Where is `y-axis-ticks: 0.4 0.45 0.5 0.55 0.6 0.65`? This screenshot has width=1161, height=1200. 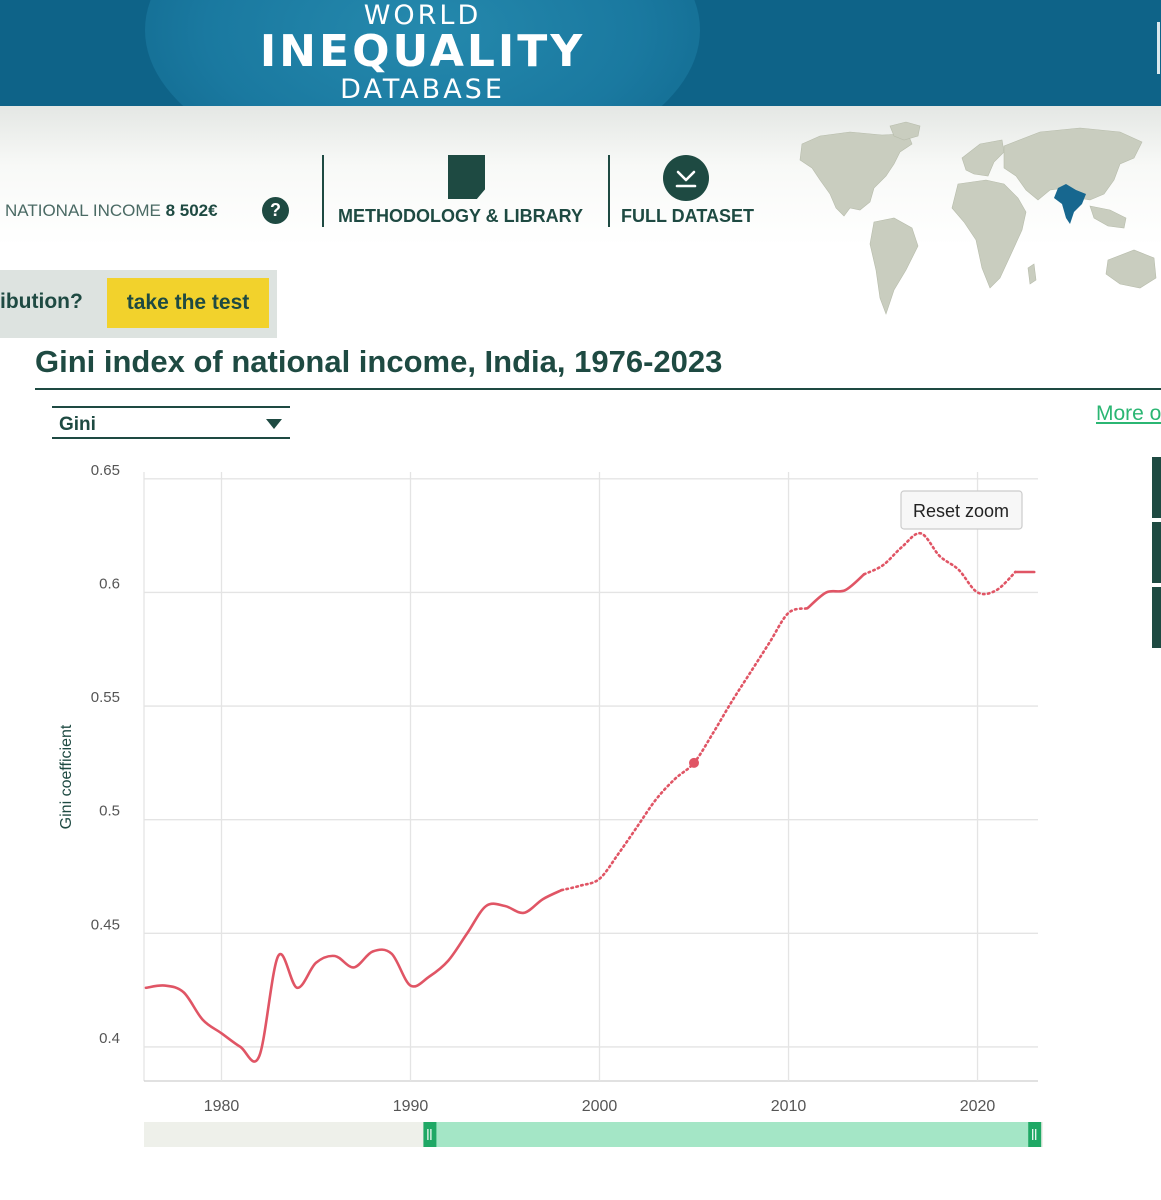
y-axis-ticks: 0.4 0.45 0.5 0.55 0.6 0.65 is located at coordinates (105, 754).